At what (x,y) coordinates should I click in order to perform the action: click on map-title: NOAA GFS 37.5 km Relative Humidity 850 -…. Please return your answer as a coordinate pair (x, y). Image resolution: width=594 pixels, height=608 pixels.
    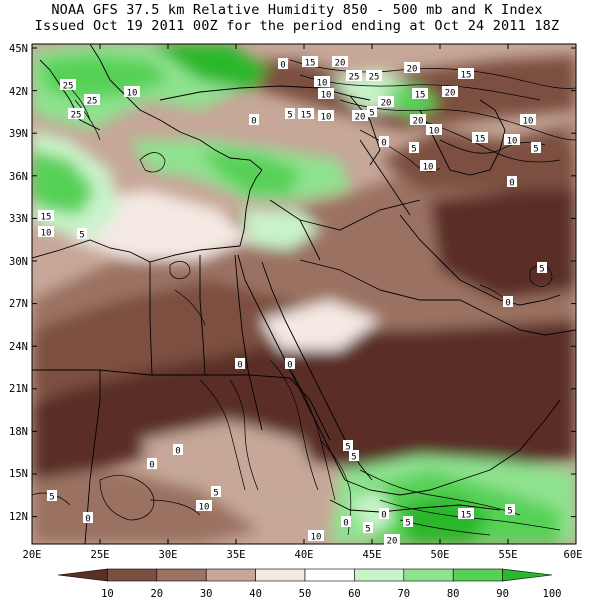
    Looking at the image, I should click on (297, 10).